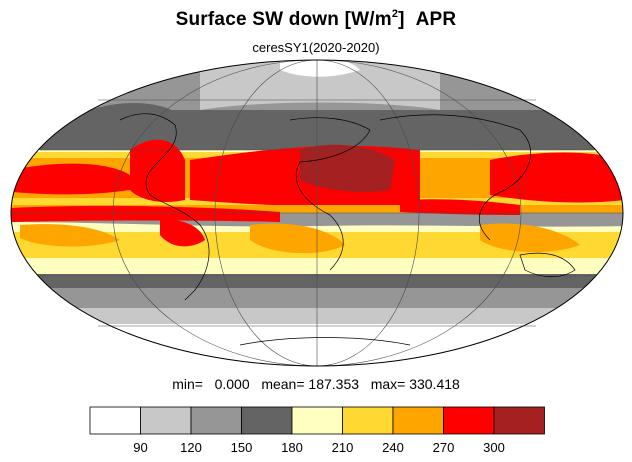 This screenshot has height=462, width=632. Describe the element at coordinates (436, 19) in the screenshot. I see `title-month: APR` at that location.